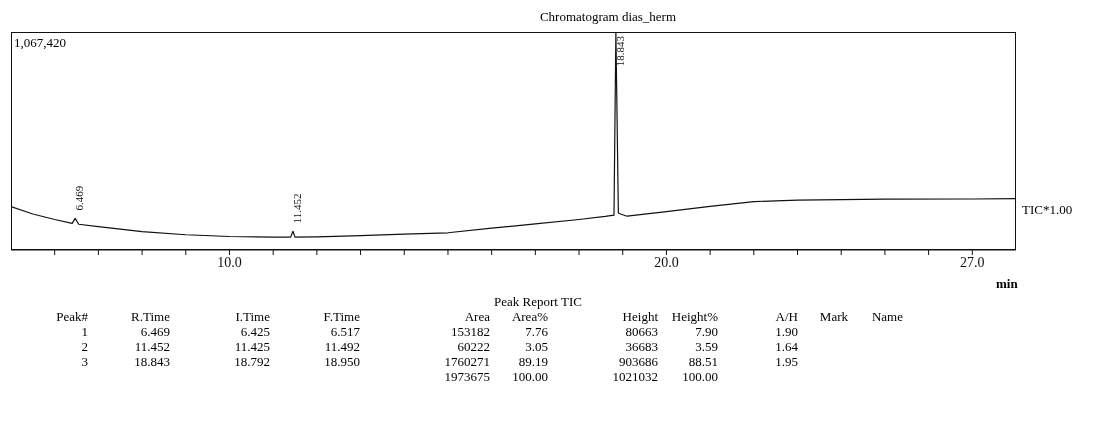 This screenshot has width=1098, height=426. What do you see at coordinates (529, 316) in the screenshot?
I see `category-label: Area%` at bounding box center [529, 316].